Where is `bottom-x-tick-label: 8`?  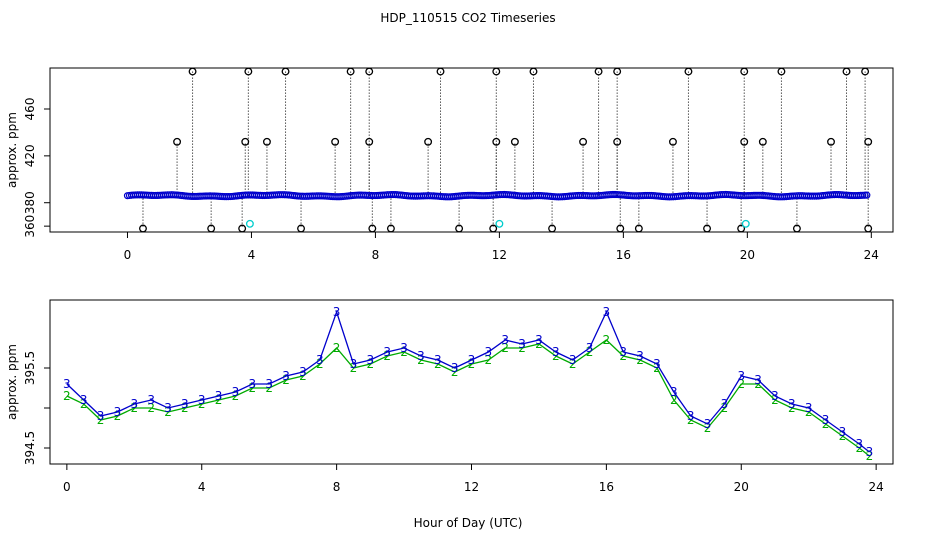 bottom-x-tick-label: 8 is located at coordinates (337, 487).